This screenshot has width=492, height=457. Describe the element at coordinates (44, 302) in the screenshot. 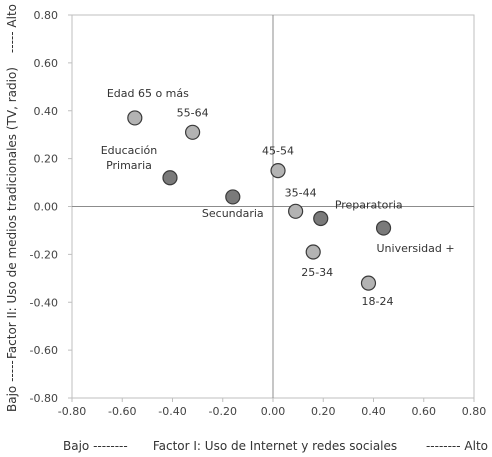

I see `y-tick-label: -0.40` at that location.